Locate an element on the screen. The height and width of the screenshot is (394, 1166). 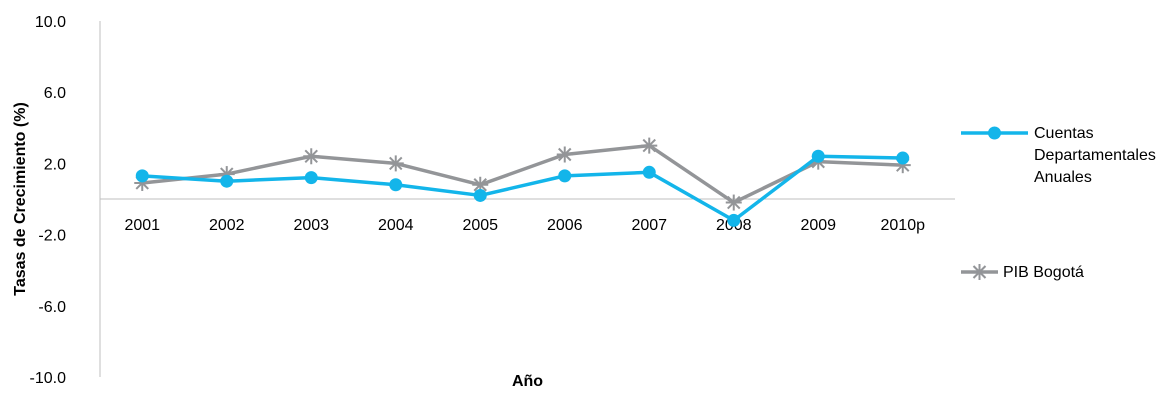
series-line-cuentas is located at coordinates (522, 188).